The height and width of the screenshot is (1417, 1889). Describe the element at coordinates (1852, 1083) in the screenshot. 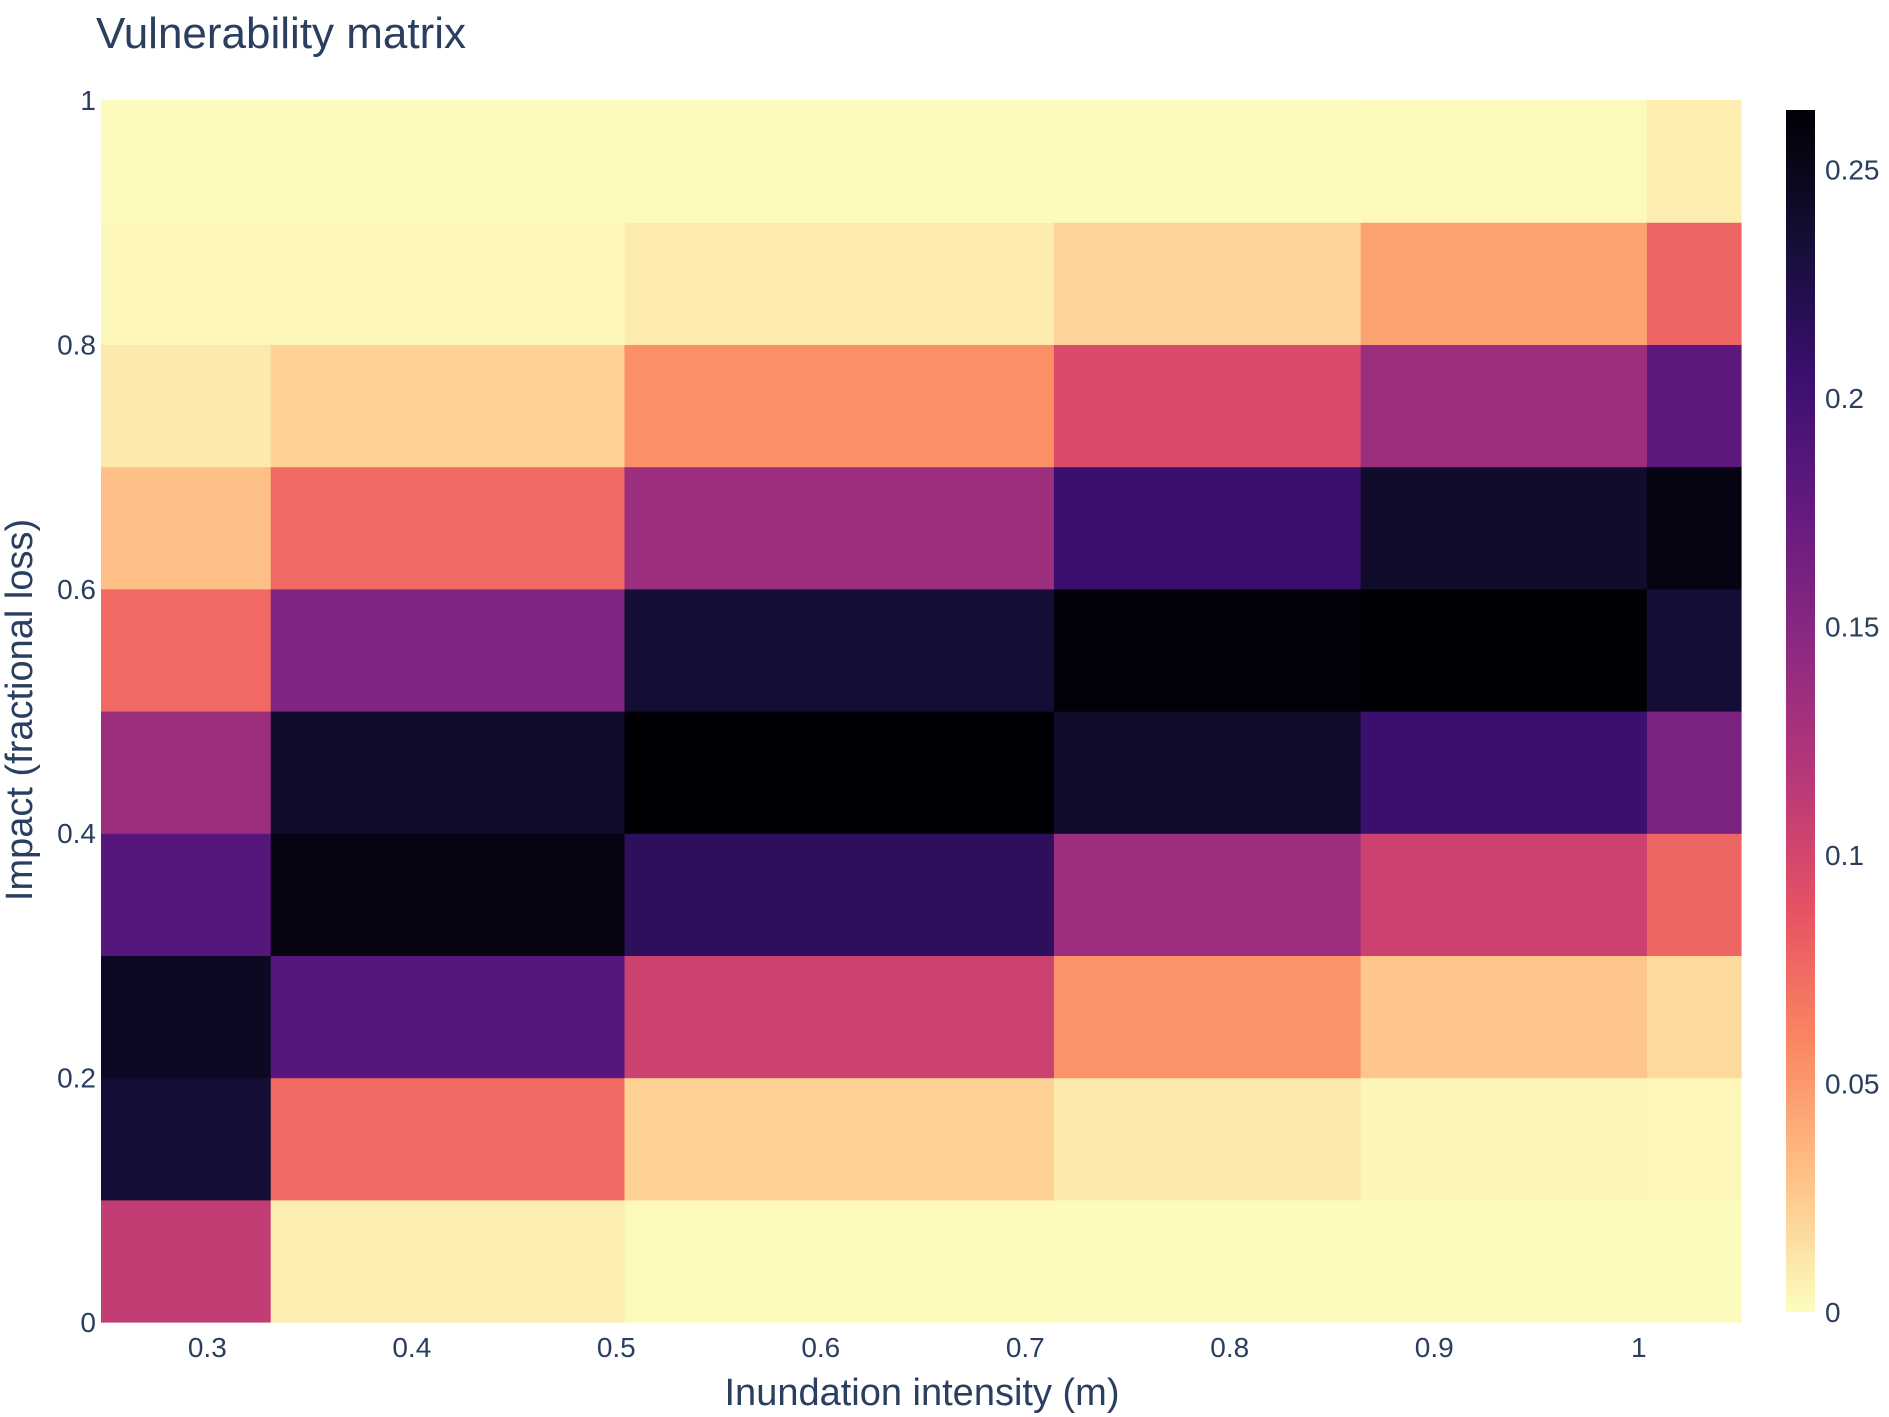

I see `colorbar-tick-label: 0.05` at that location.